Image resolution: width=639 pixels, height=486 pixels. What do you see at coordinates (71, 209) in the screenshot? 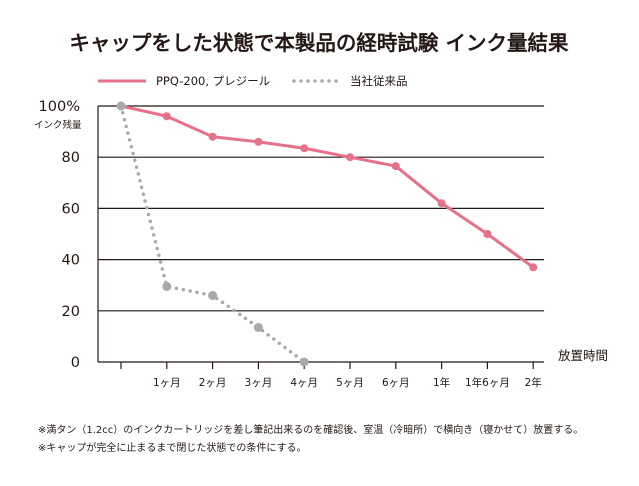
I see `y-tick-label: 60` at bounding box center [71, 209].